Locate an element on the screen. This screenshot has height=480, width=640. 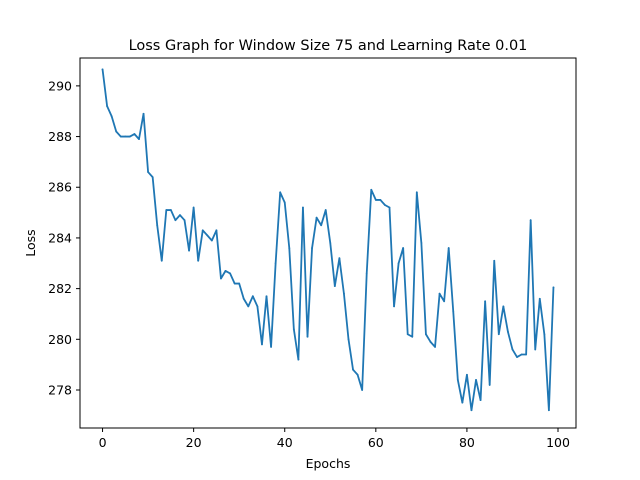
y-tick-label: 290 is located at coordinates (60, 85).